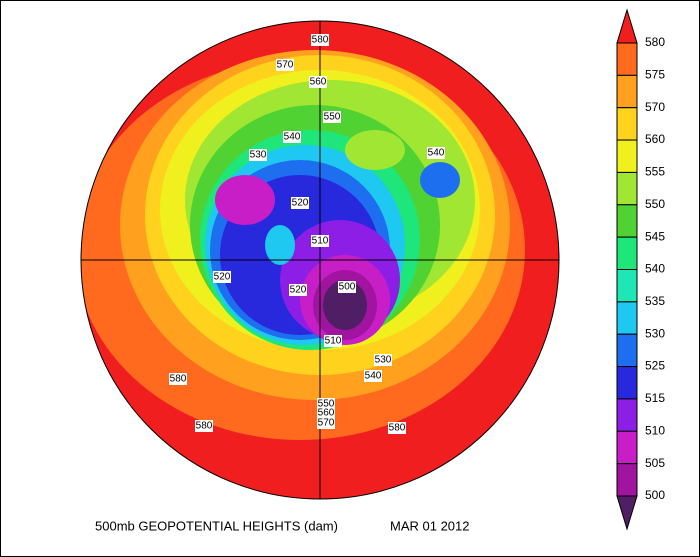  Describe the element at coordinates (655, 204) in the screenshot. I see `colorbar-label: 550` at that location.